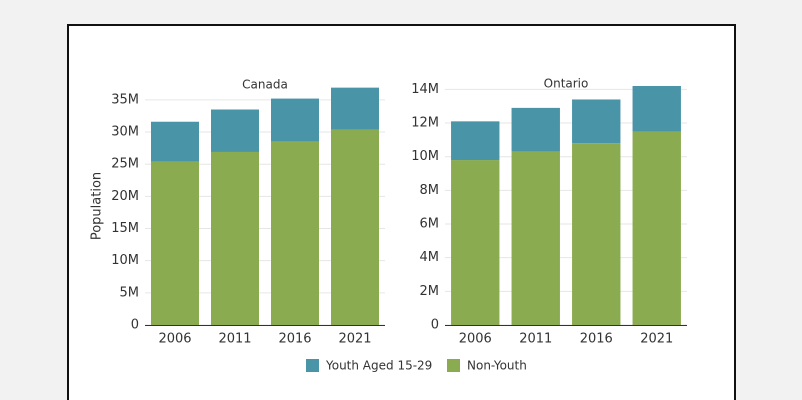 The height and width of the screenshot is (400, 802). Describe the element at coordinates (497, 366) in the screenshot. I see `legend-label: Non-Youth` at that location.